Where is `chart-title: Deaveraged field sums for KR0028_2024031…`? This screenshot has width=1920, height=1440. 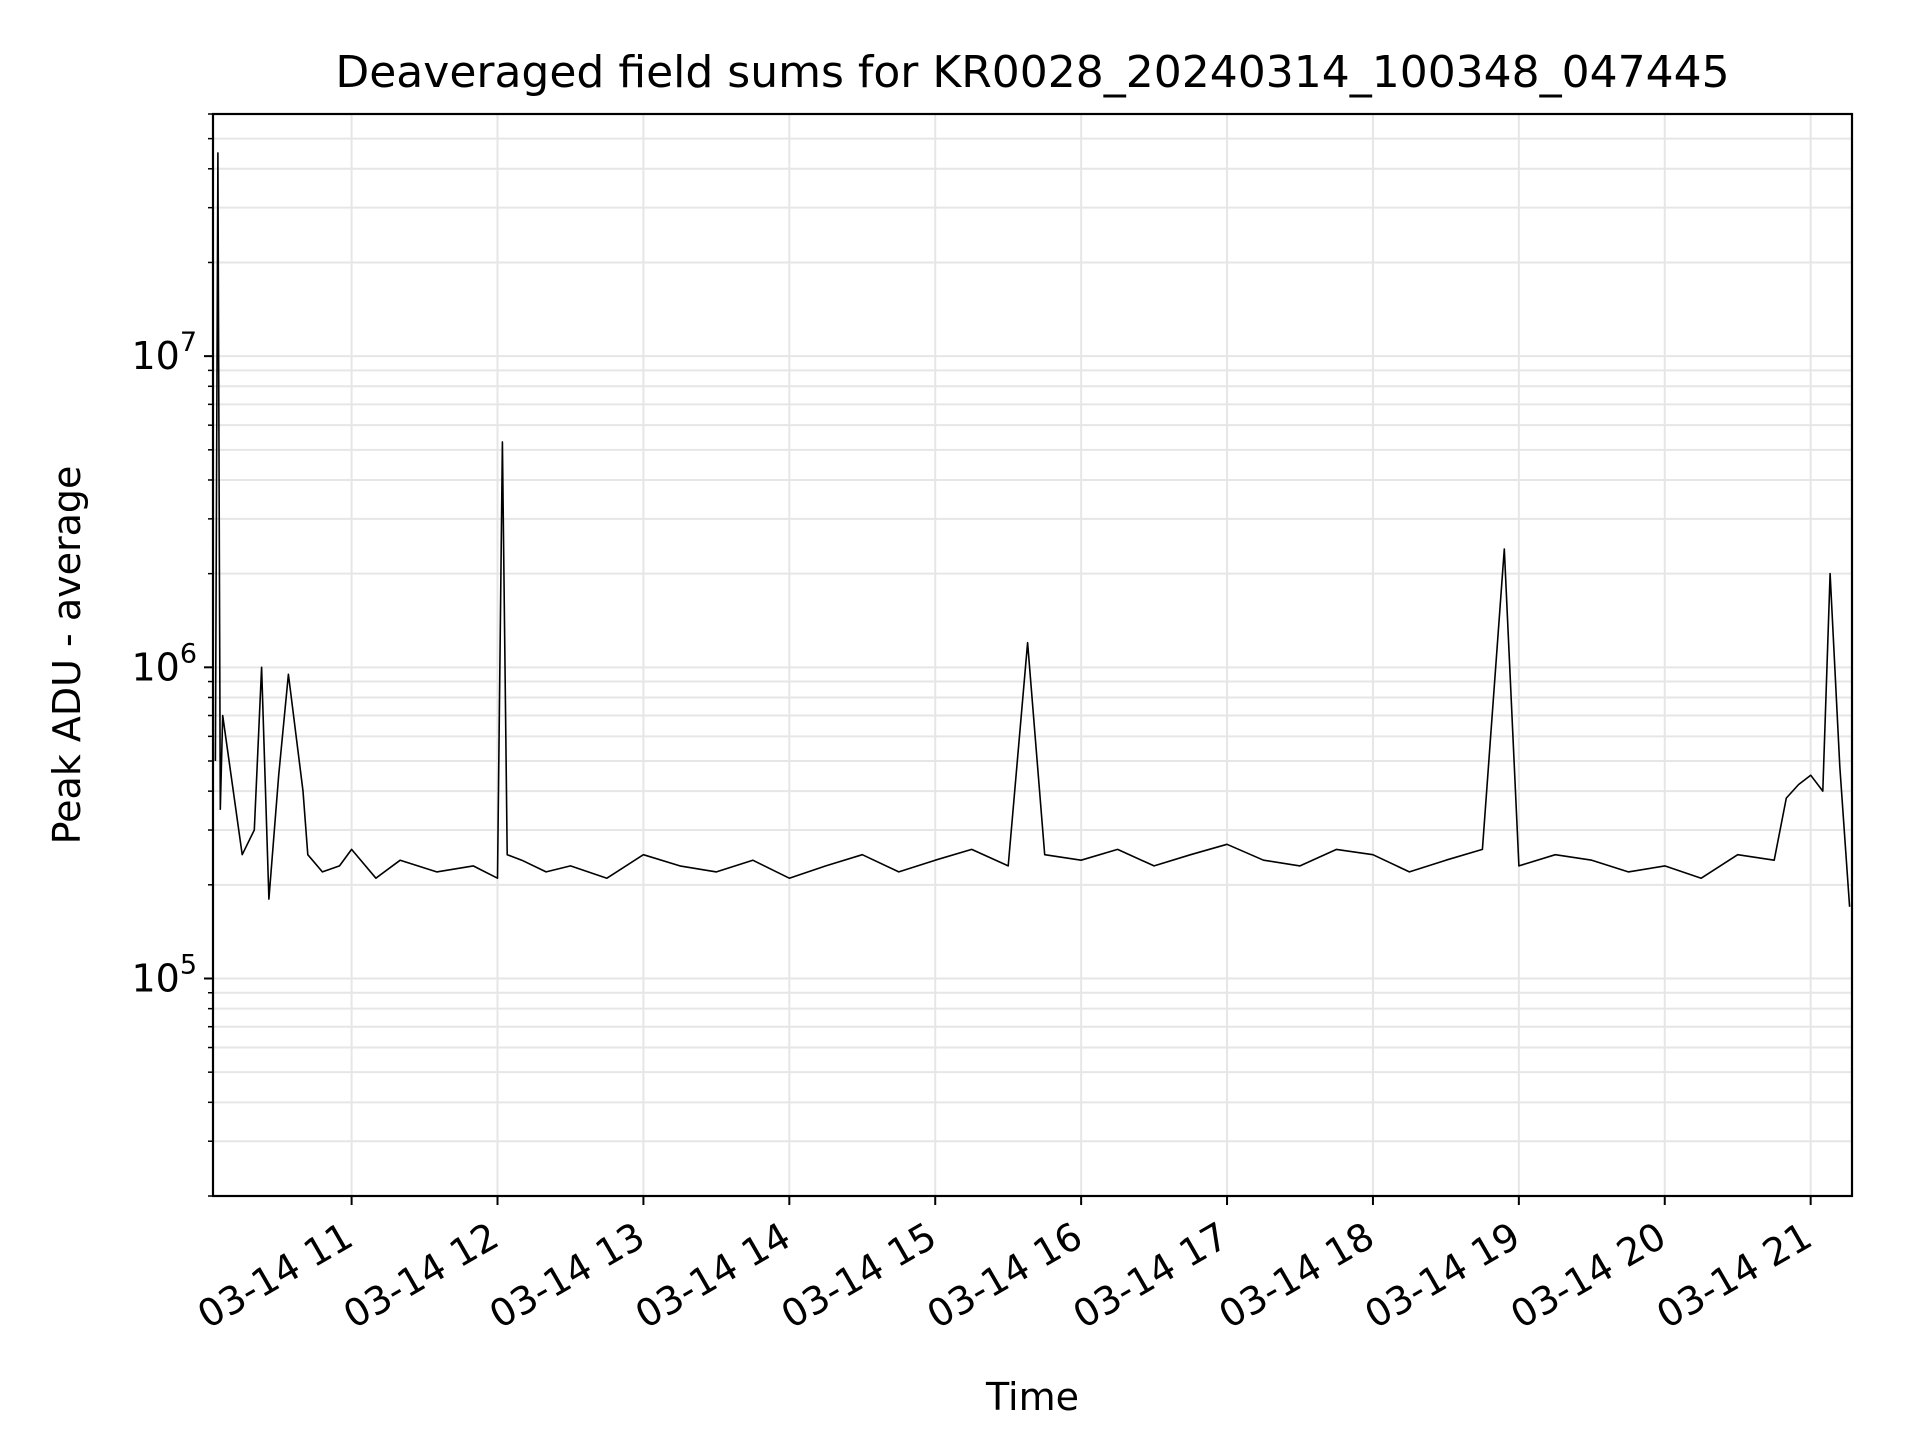 chart-title: Deaveraged field sums for KR0028_2024031… is located at coordinates (1032, 72).